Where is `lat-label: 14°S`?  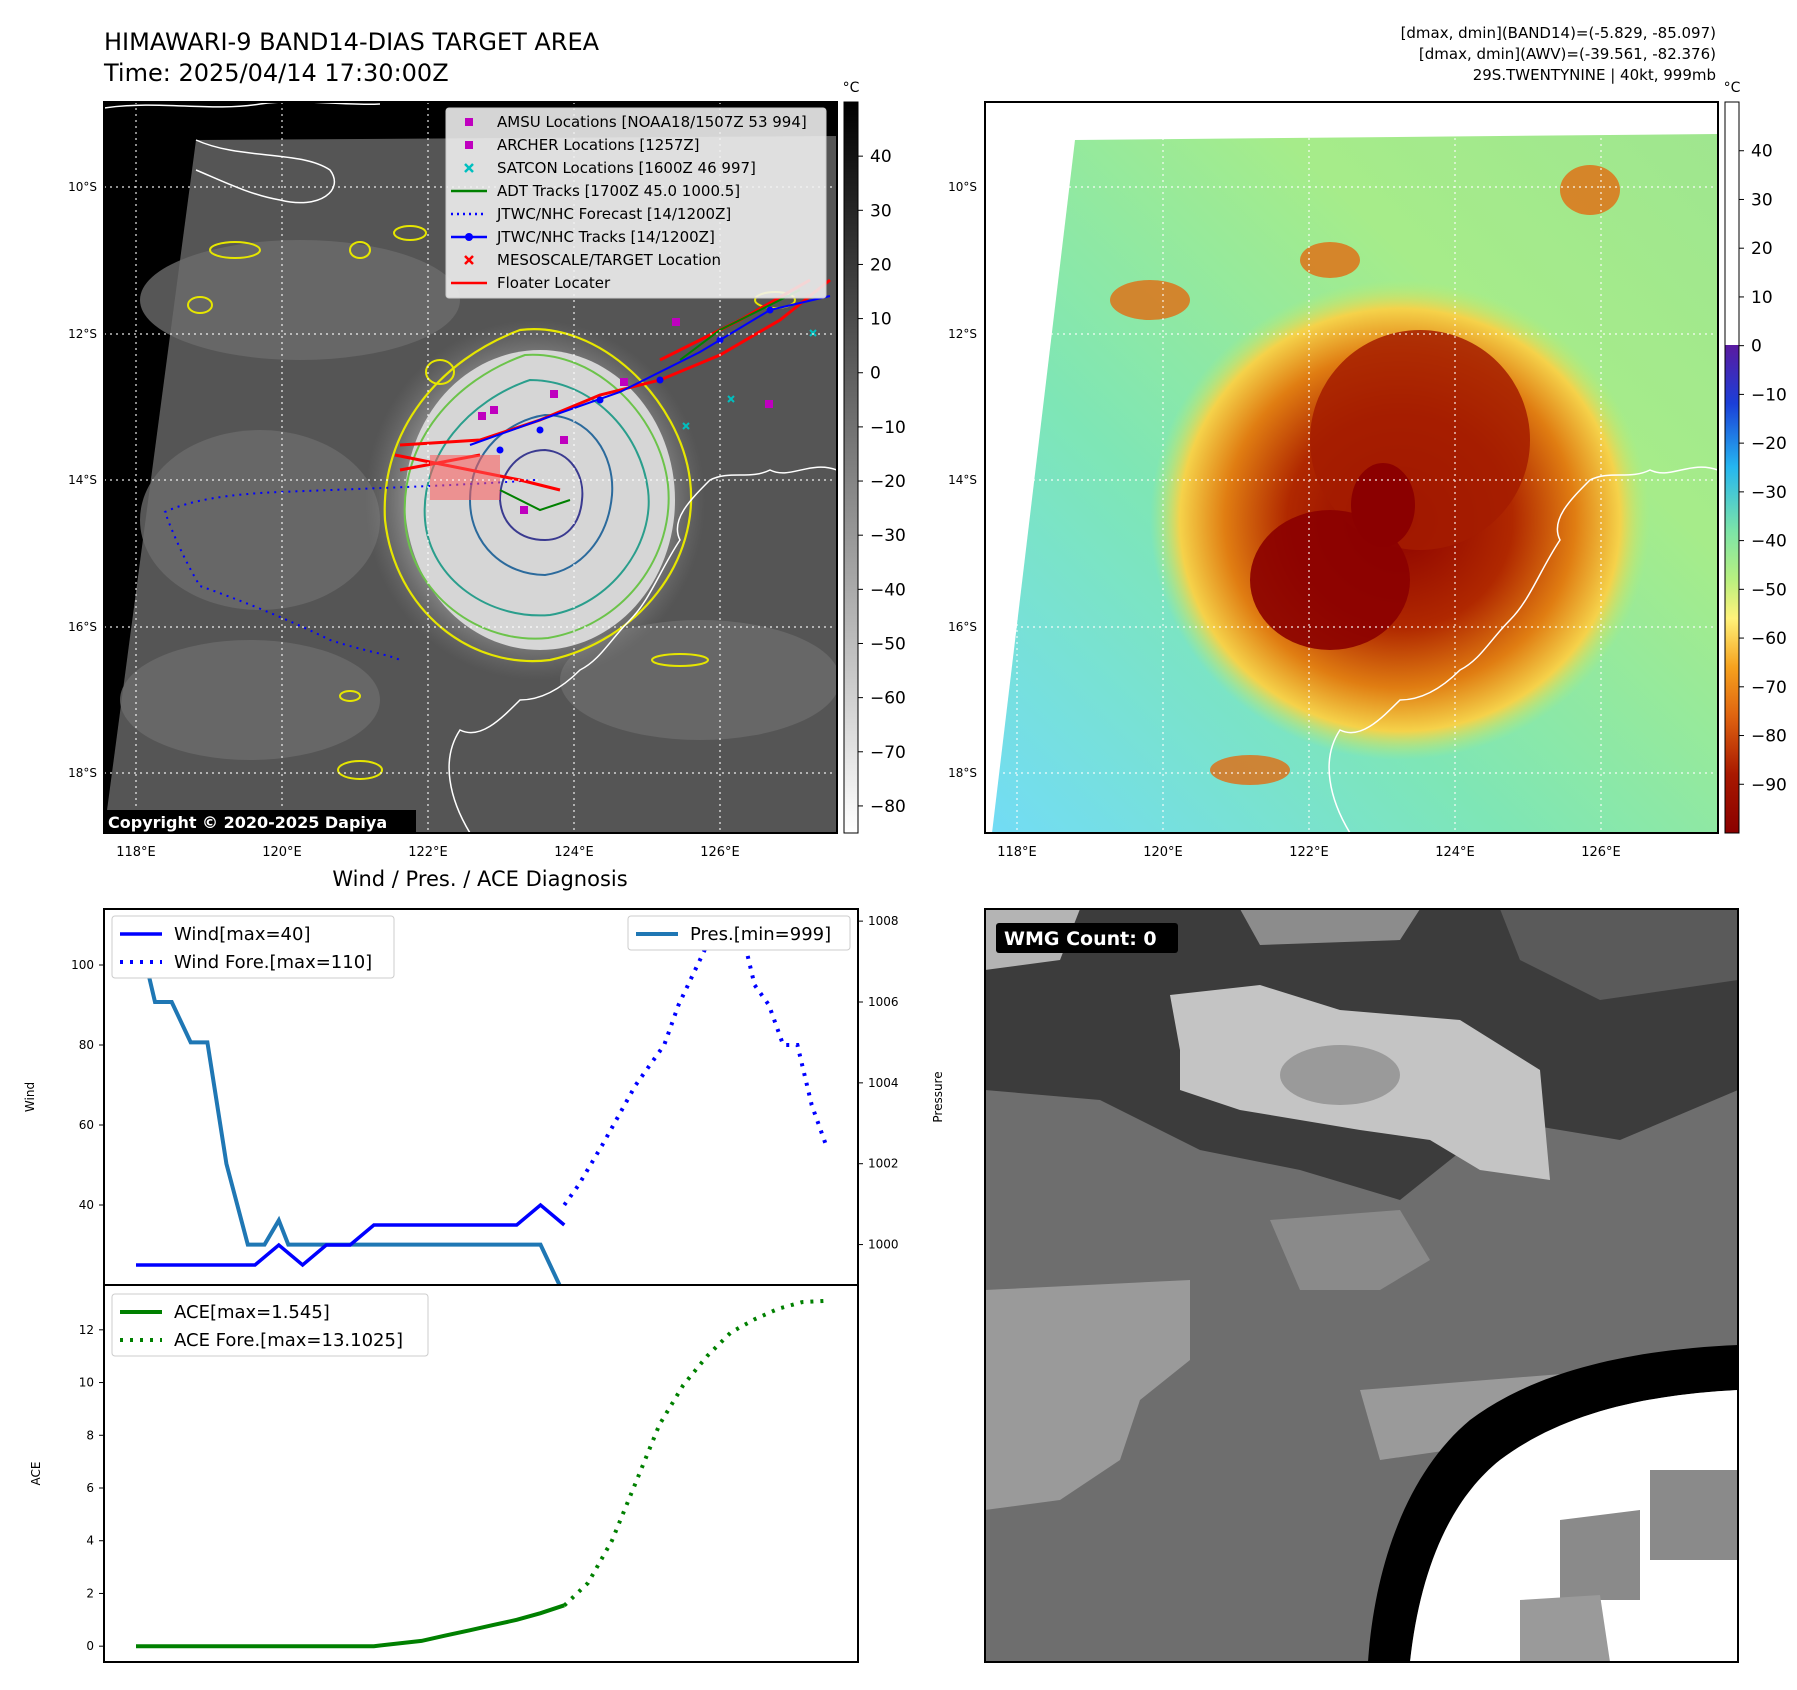 lat-label: 14°S is located at coordinates (82, 480).